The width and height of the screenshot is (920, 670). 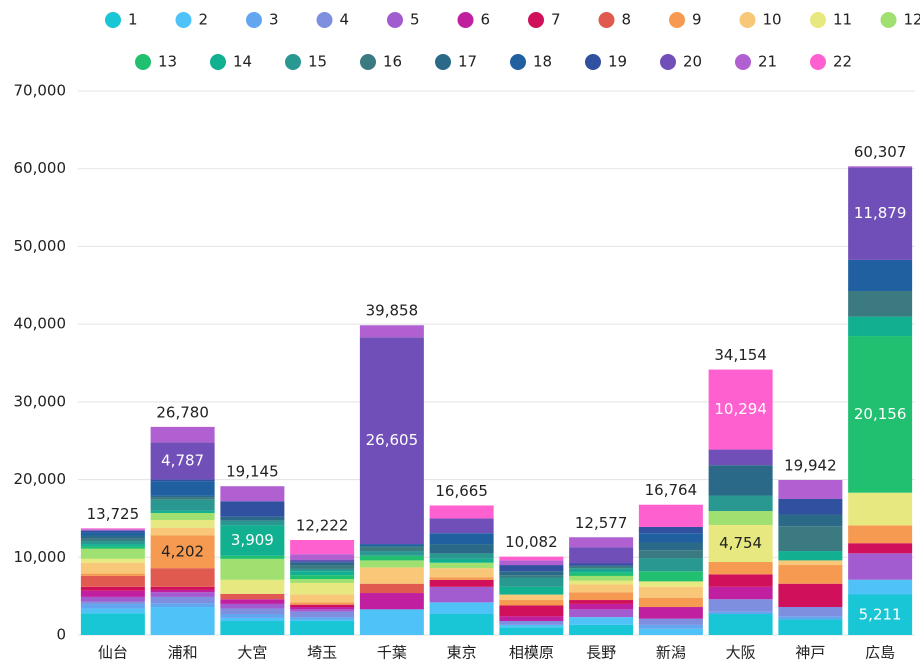 I want to click on y-tick-label: 40,000, so click(x=40, y=324).